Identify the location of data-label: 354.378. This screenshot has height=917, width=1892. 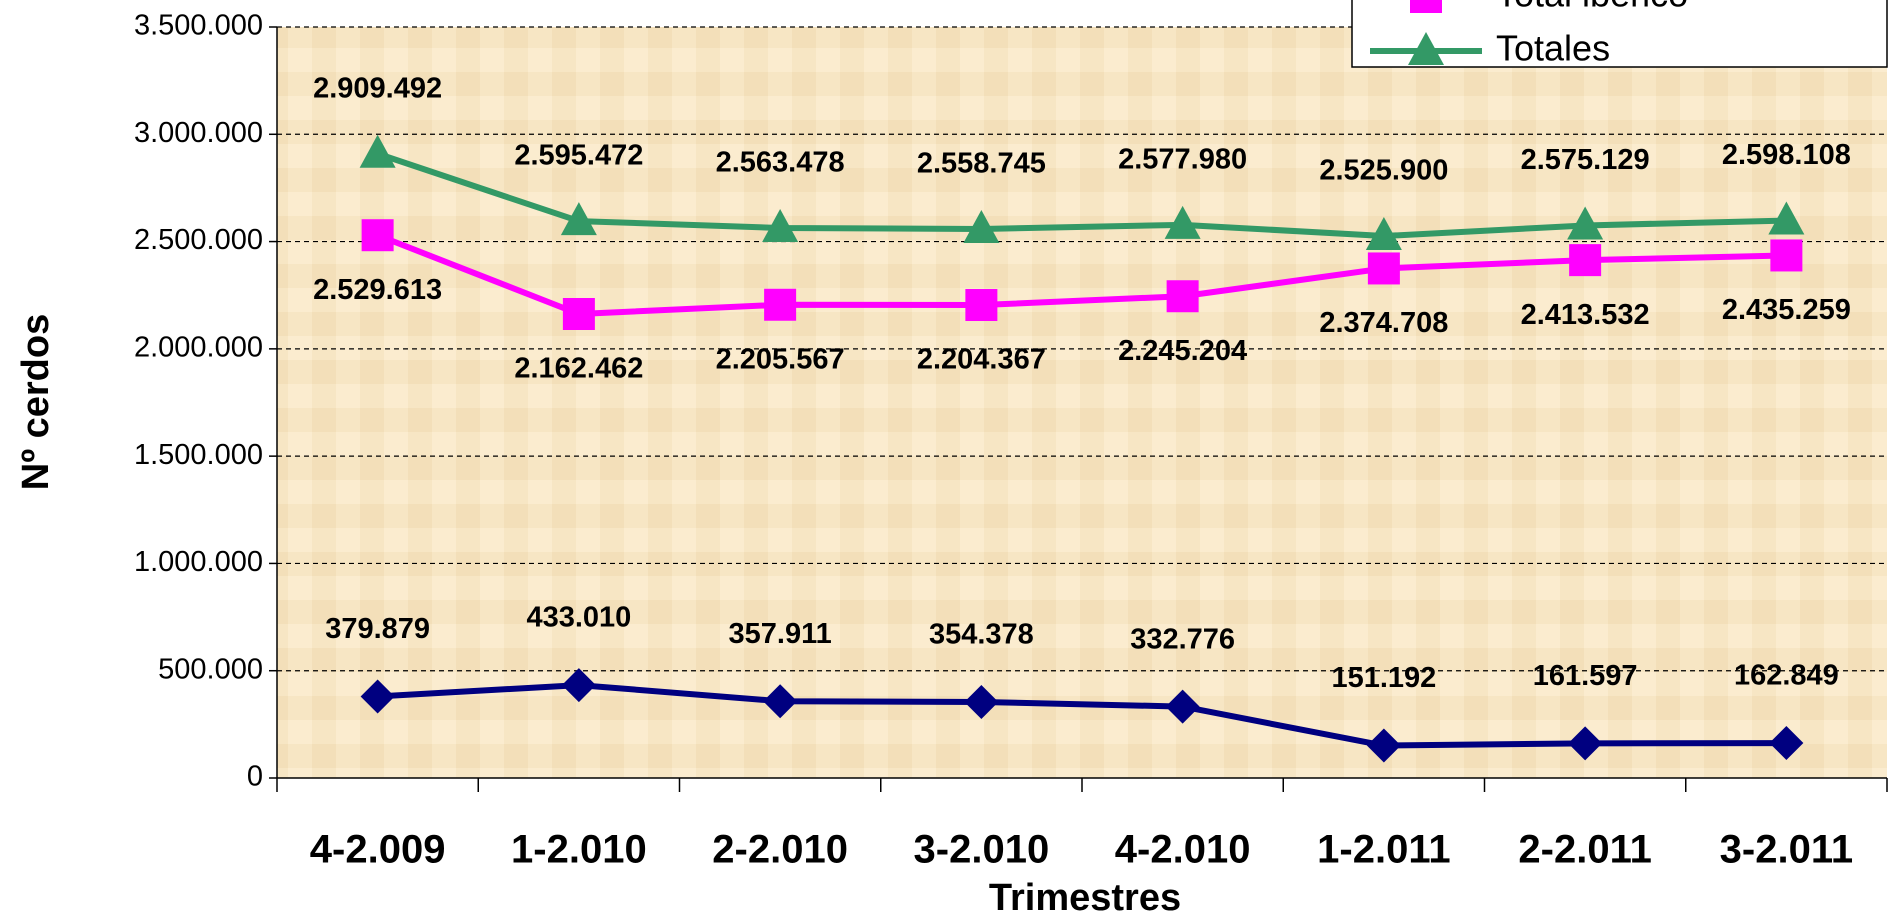
(981, 635).